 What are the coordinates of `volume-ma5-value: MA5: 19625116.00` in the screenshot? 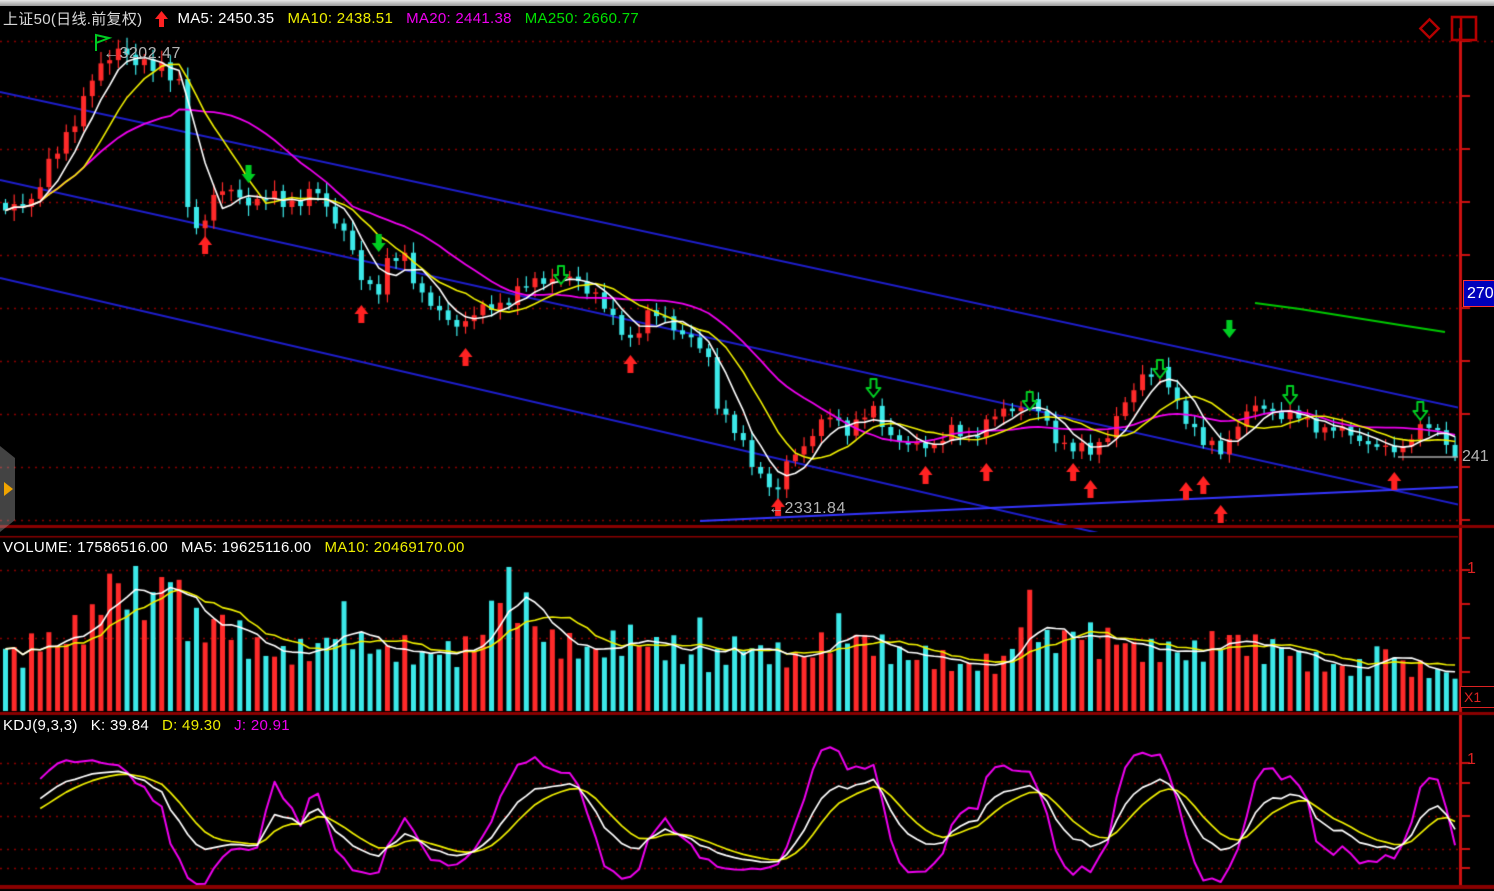 It's located at (246, 547).